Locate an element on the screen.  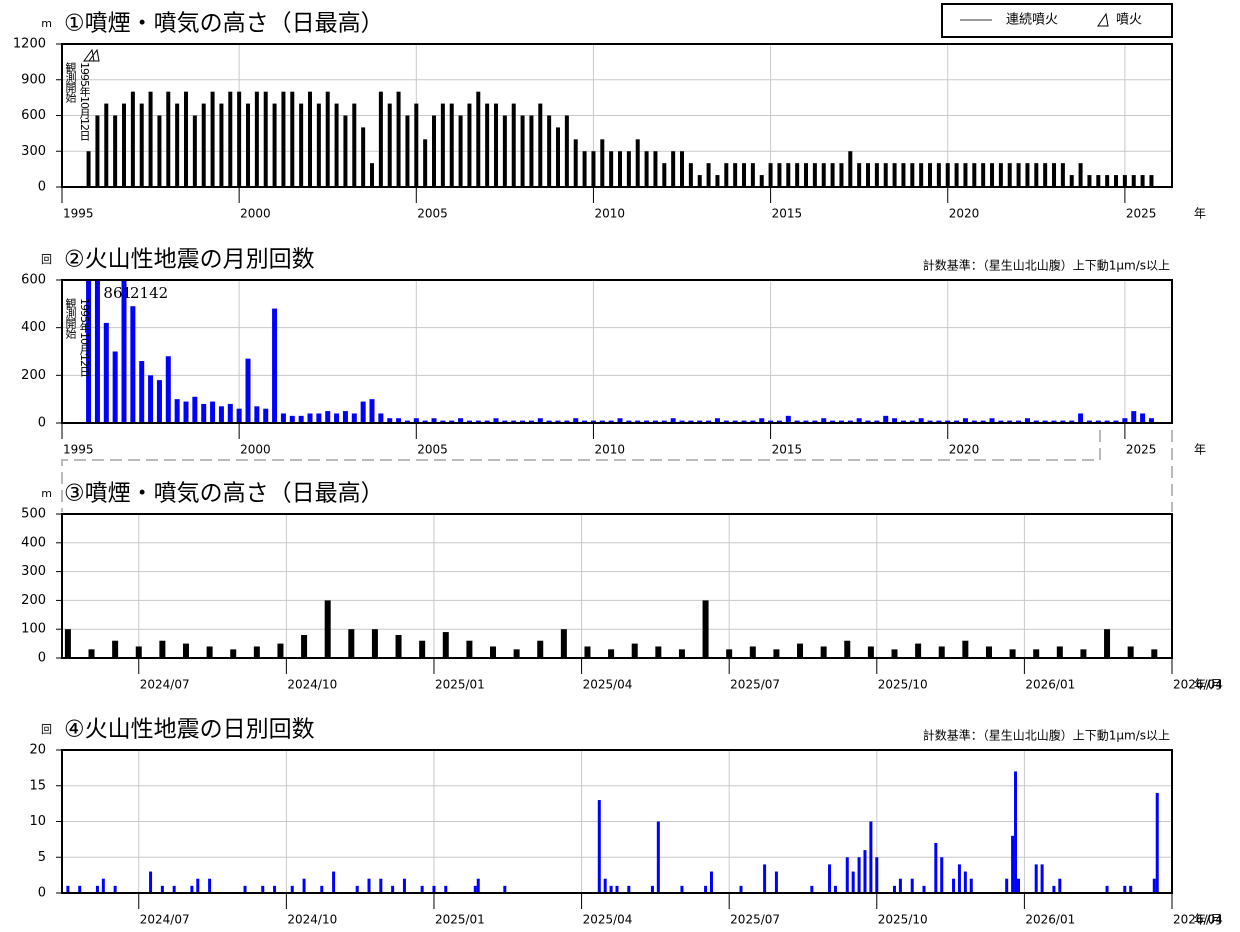
eruption-marks is located at coordinates (91, 55).